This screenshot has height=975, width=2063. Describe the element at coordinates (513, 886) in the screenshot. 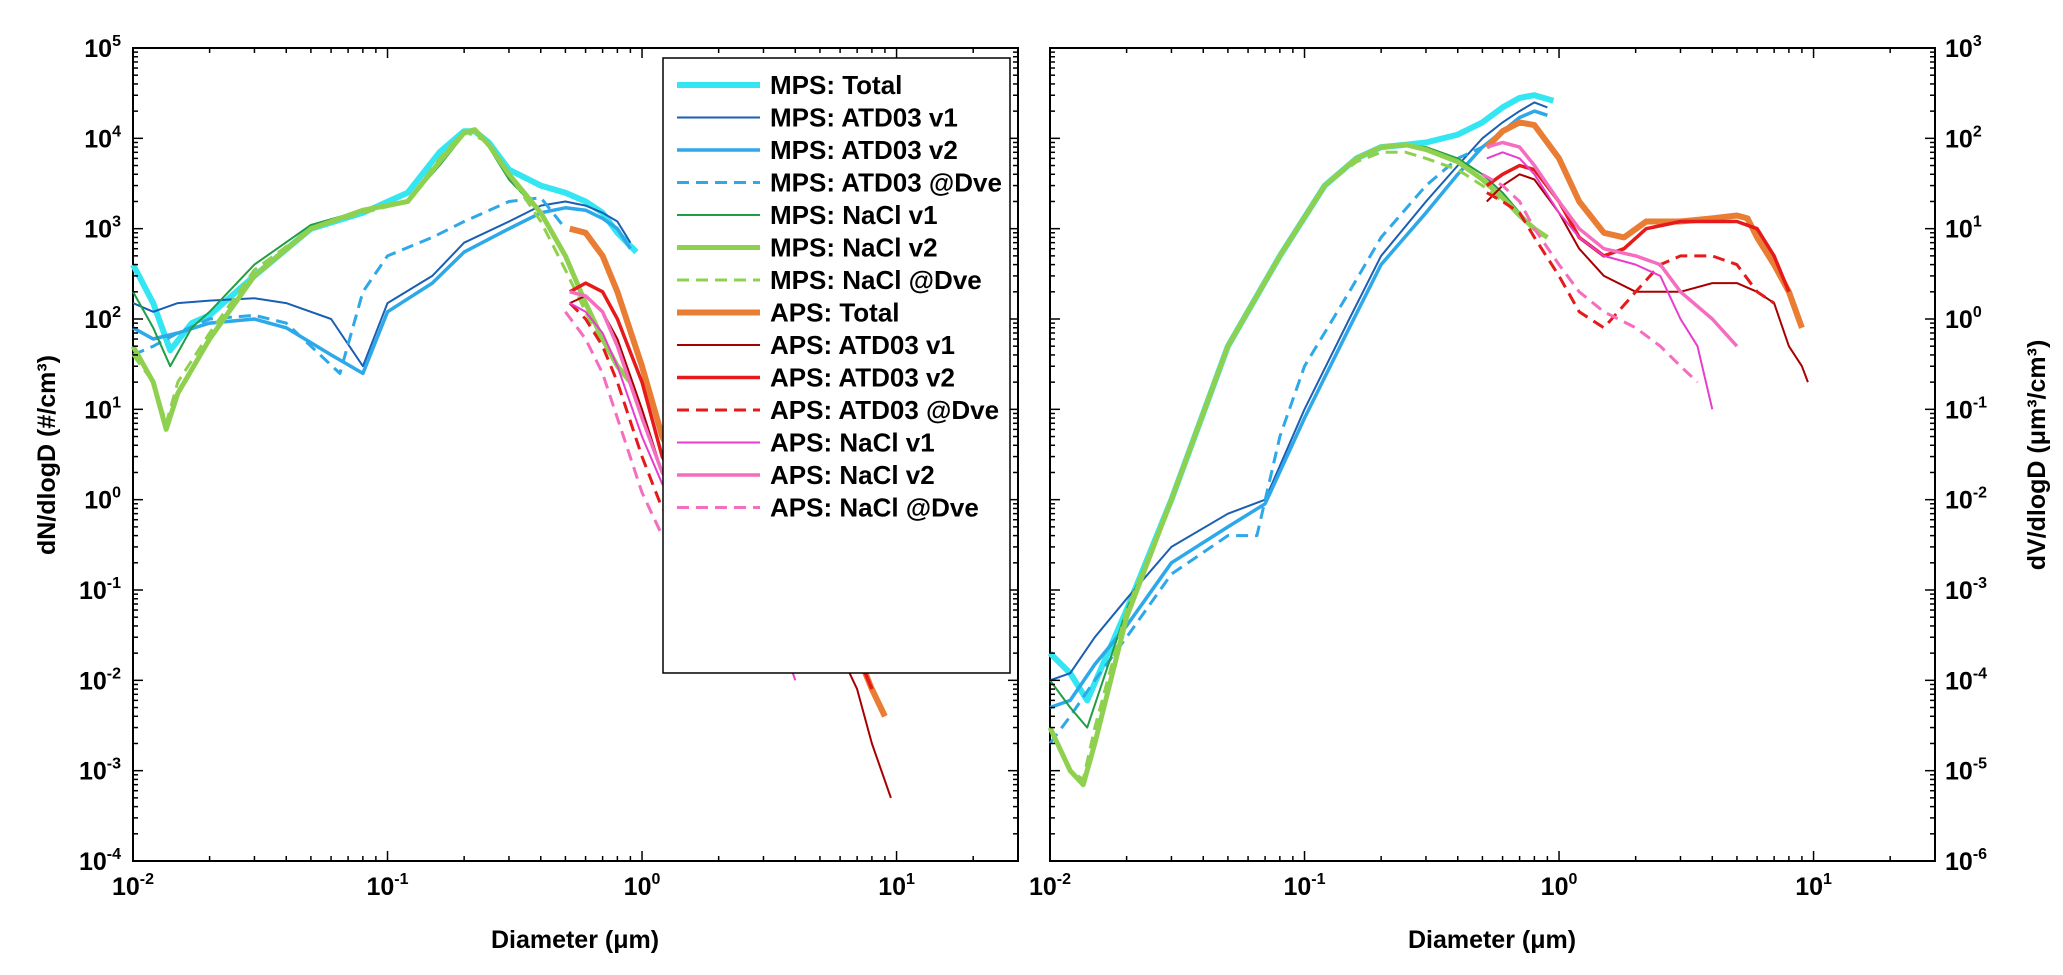

I see `left-x-tick-labels: 10⁻² 10⁻¹ 10⁰ 10¹` at that location.